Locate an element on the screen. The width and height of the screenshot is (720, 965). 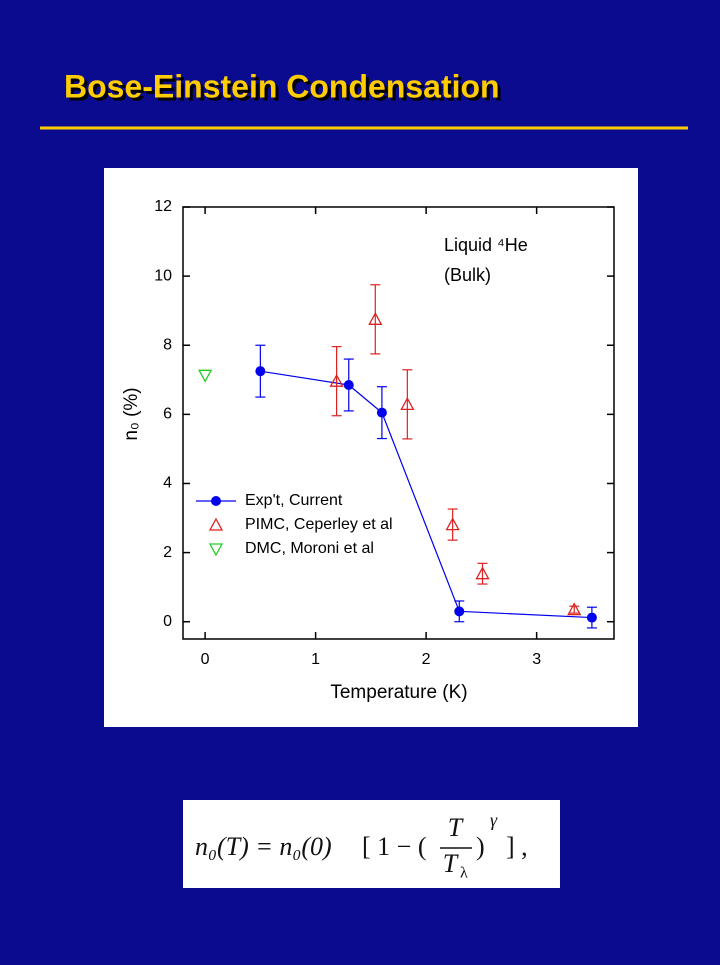
formula-left: n₀(T) = n₀(0) is located at coordinates (263, 846).